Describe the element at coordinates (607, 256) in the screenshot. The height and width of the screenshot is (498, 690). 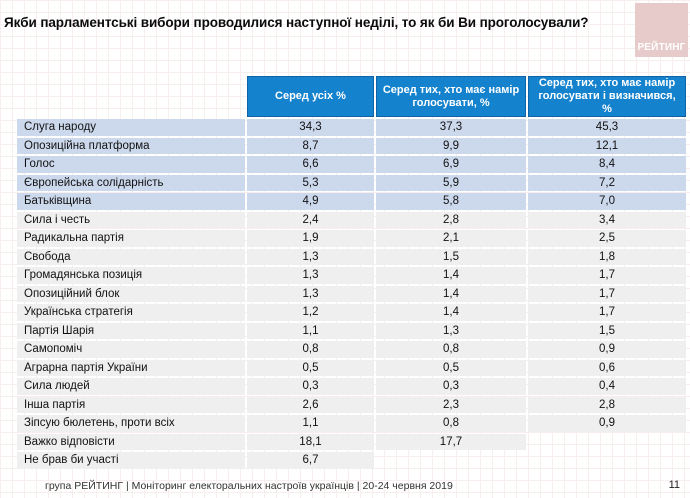
I see `value-cell: 1,8` at that location.